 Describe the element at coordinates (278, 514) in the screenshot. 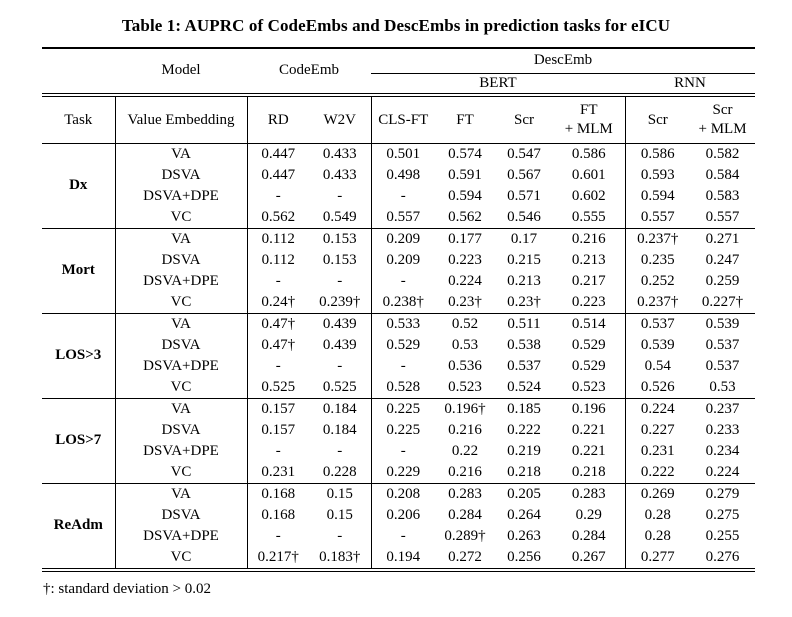

I see `metric-value: 0.168` at that location.